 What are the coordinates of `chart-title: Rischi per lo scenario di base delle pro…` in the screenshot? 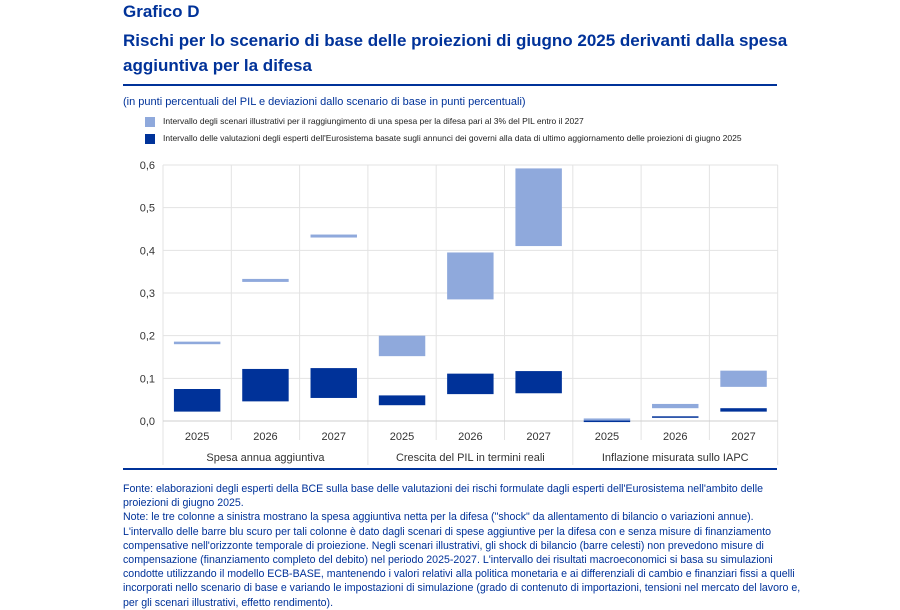 It's located at (455, 53).